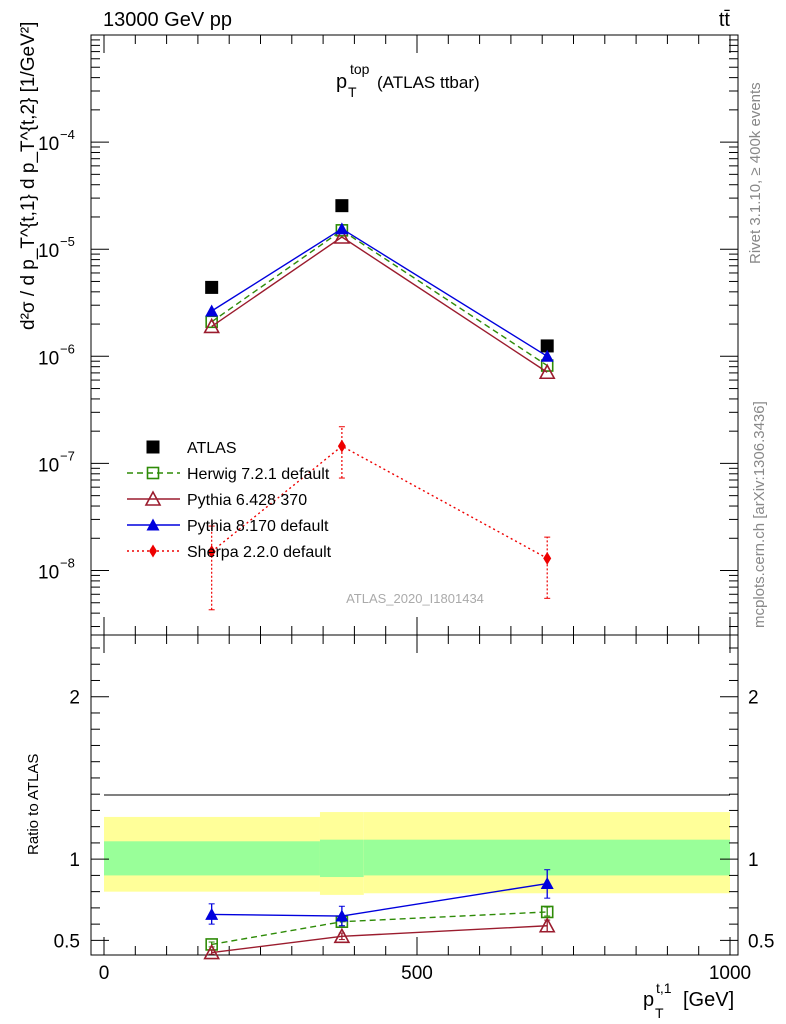  What do you see at coordinates (415, 598) in the screenshot?
I see `analysis-watermark: ATLAS_2020_I1801434` at bounding box center [415, 598].